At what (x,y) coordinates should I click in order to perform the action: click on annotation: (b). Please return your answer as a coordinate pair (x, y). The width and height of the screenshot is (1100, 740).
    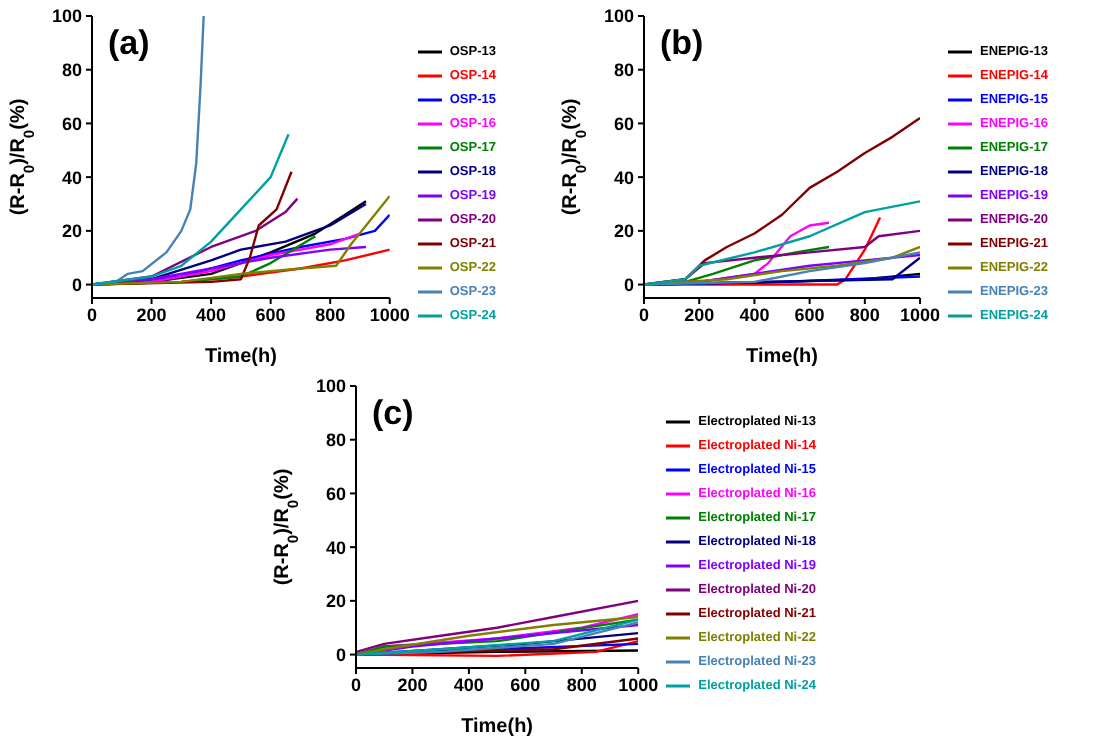
    Looking at the image, I should click on (682, 44).